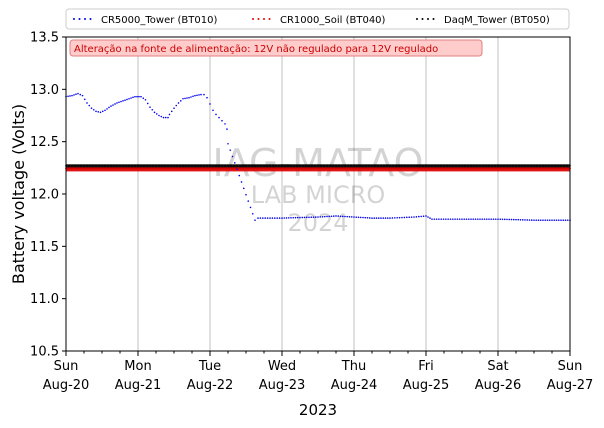 The width and height of the screenshot is (604, 428). What do you see at coordinates (318, 169) in the screenshot?
I see `series-1-band` at bounding box center [318, 169].